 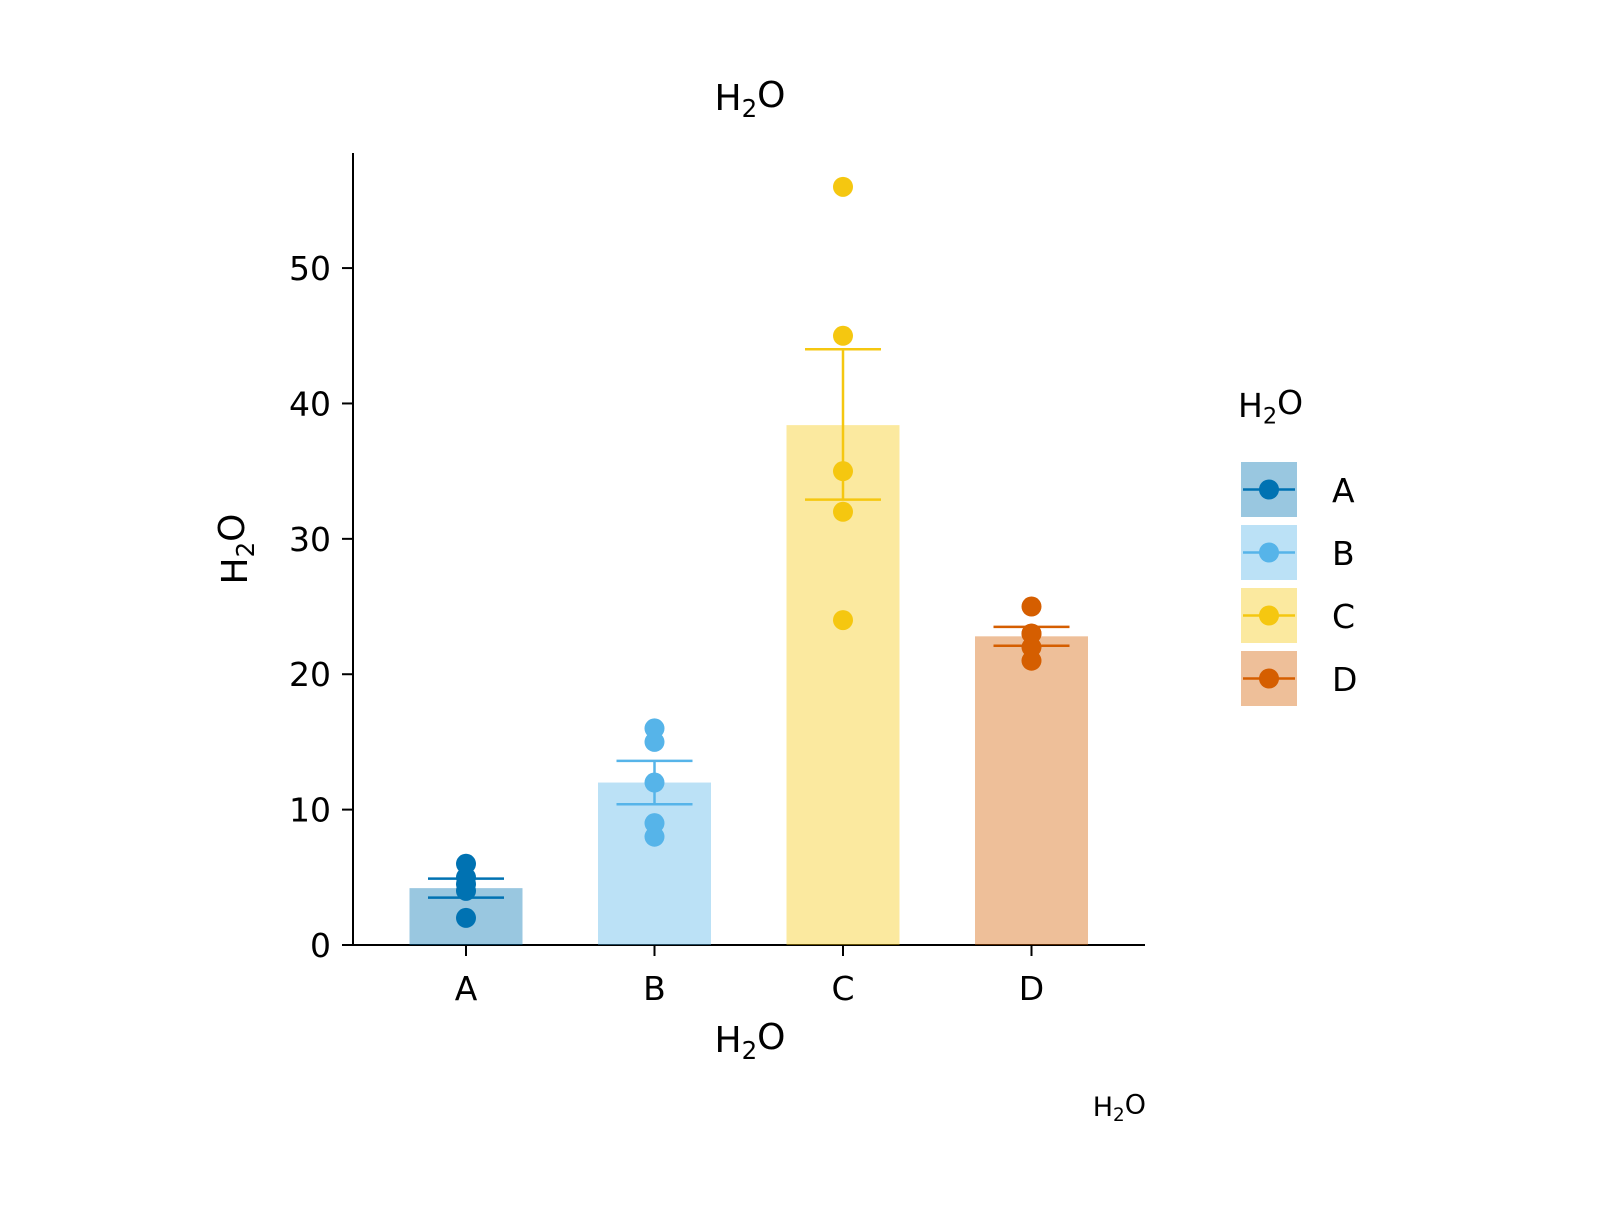 I want to click on x-axis-label: H2O, so click(x=750, y=1041).